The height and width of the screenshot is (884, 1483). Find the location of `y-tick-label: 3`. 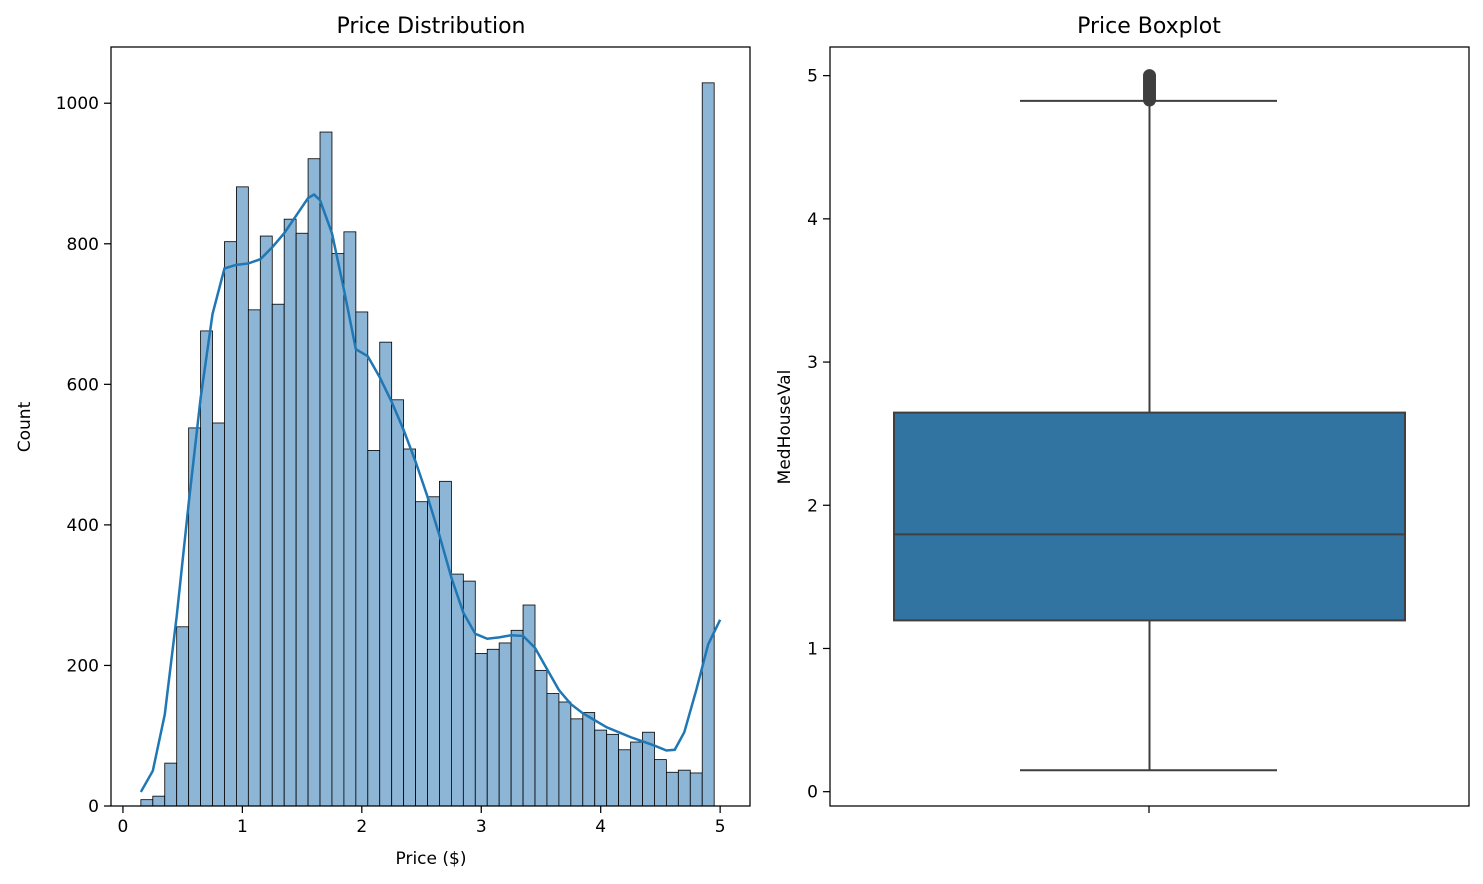

y-tick-label: 3 is located at coordinates (812, 363).